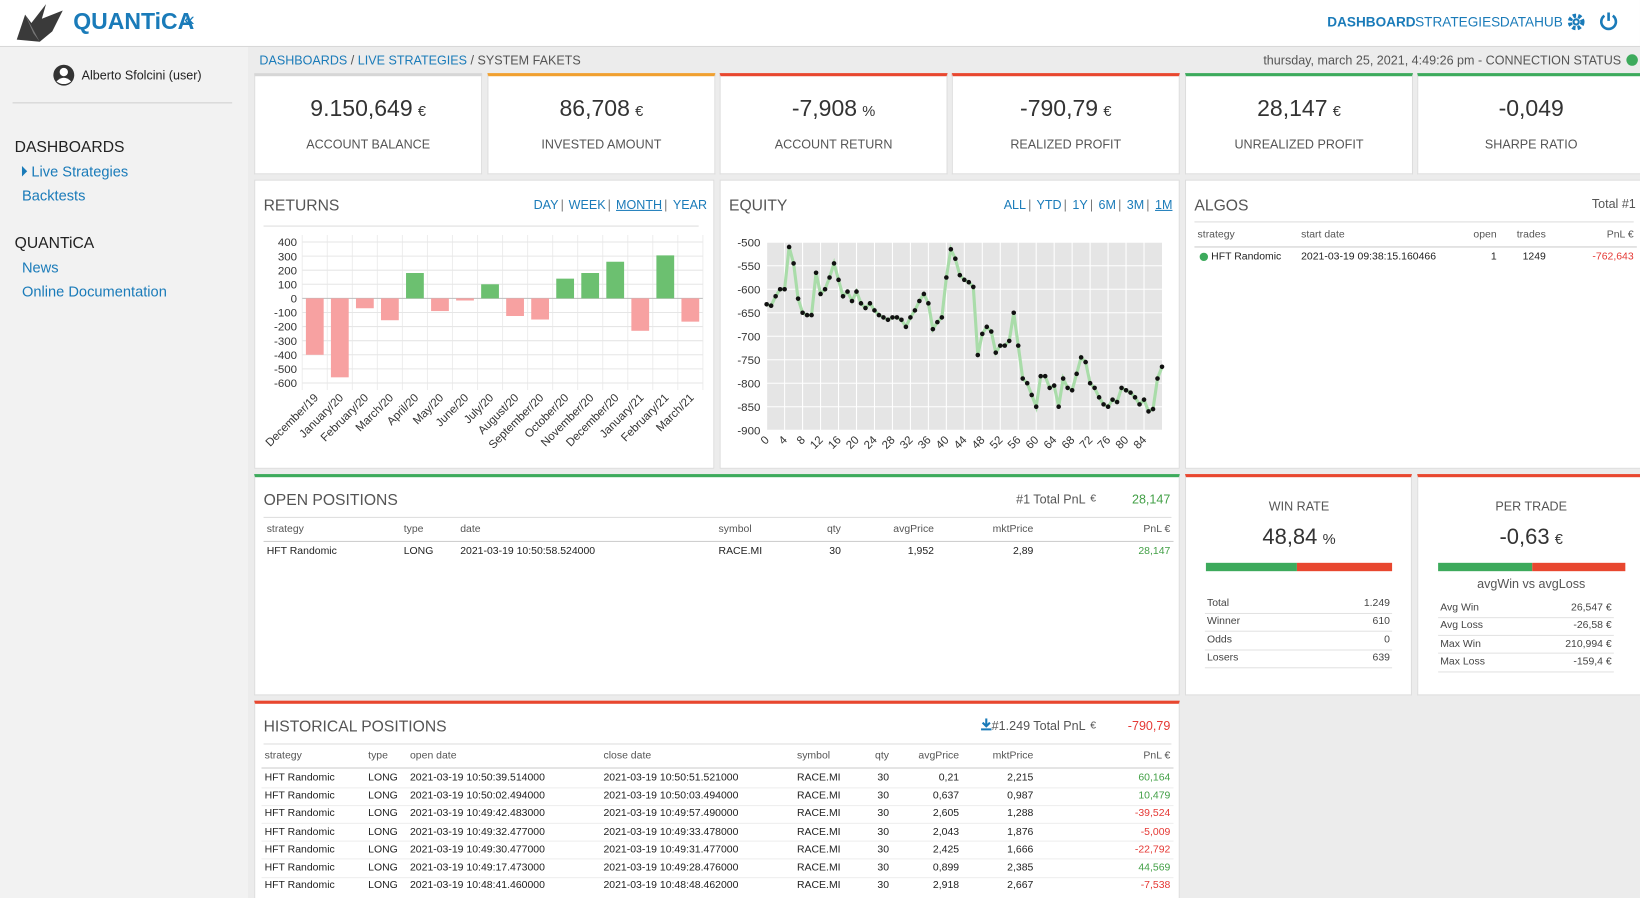  I want to click on kpi-value: 28,147 €, so click(1299, 108).